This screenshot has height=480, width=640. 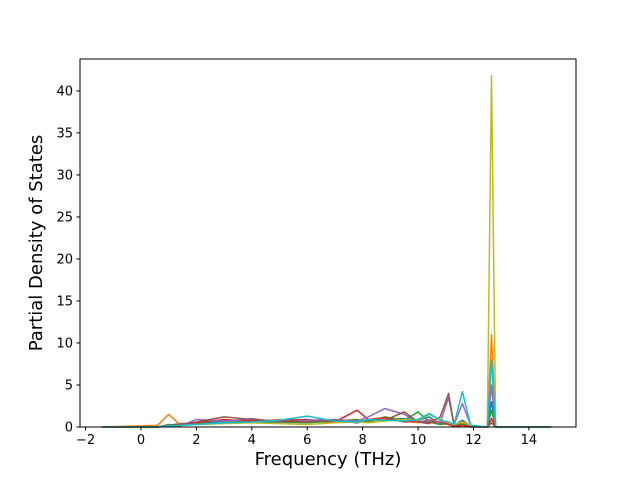 What do you see at coordinates (418, 440) in the screenshot?
I see `x-tick-label: 10` at bounding box center [418, 440].